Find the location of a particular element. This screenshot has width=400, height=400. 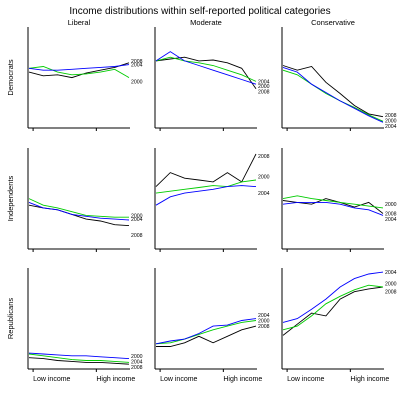

panel-republicans-conservative: 2004 2000 2008 Low income High income is located at coordinates (339, 325).